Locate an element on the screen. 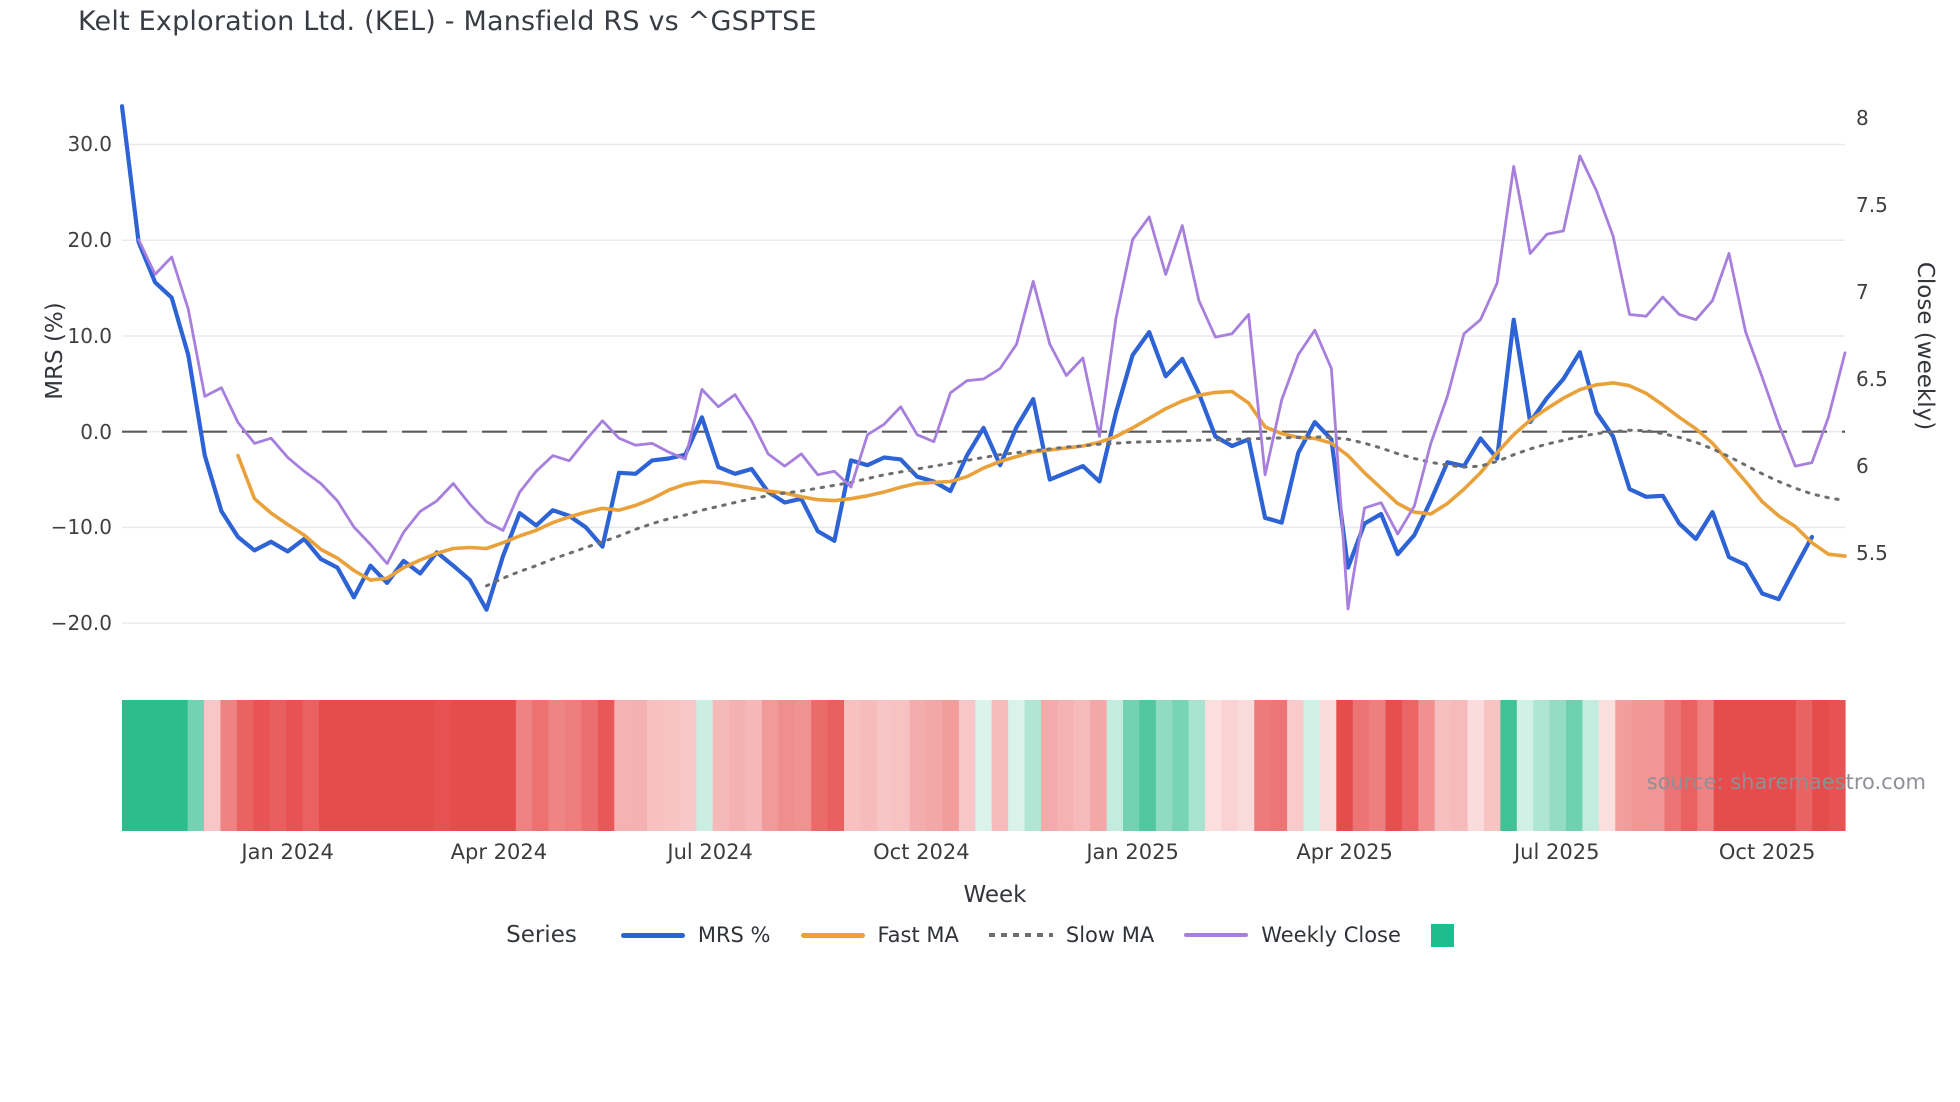 This screenshot has height=1102, width=1960. left-axis-tick-label: 0.0 is located at coordinates (96, 431).